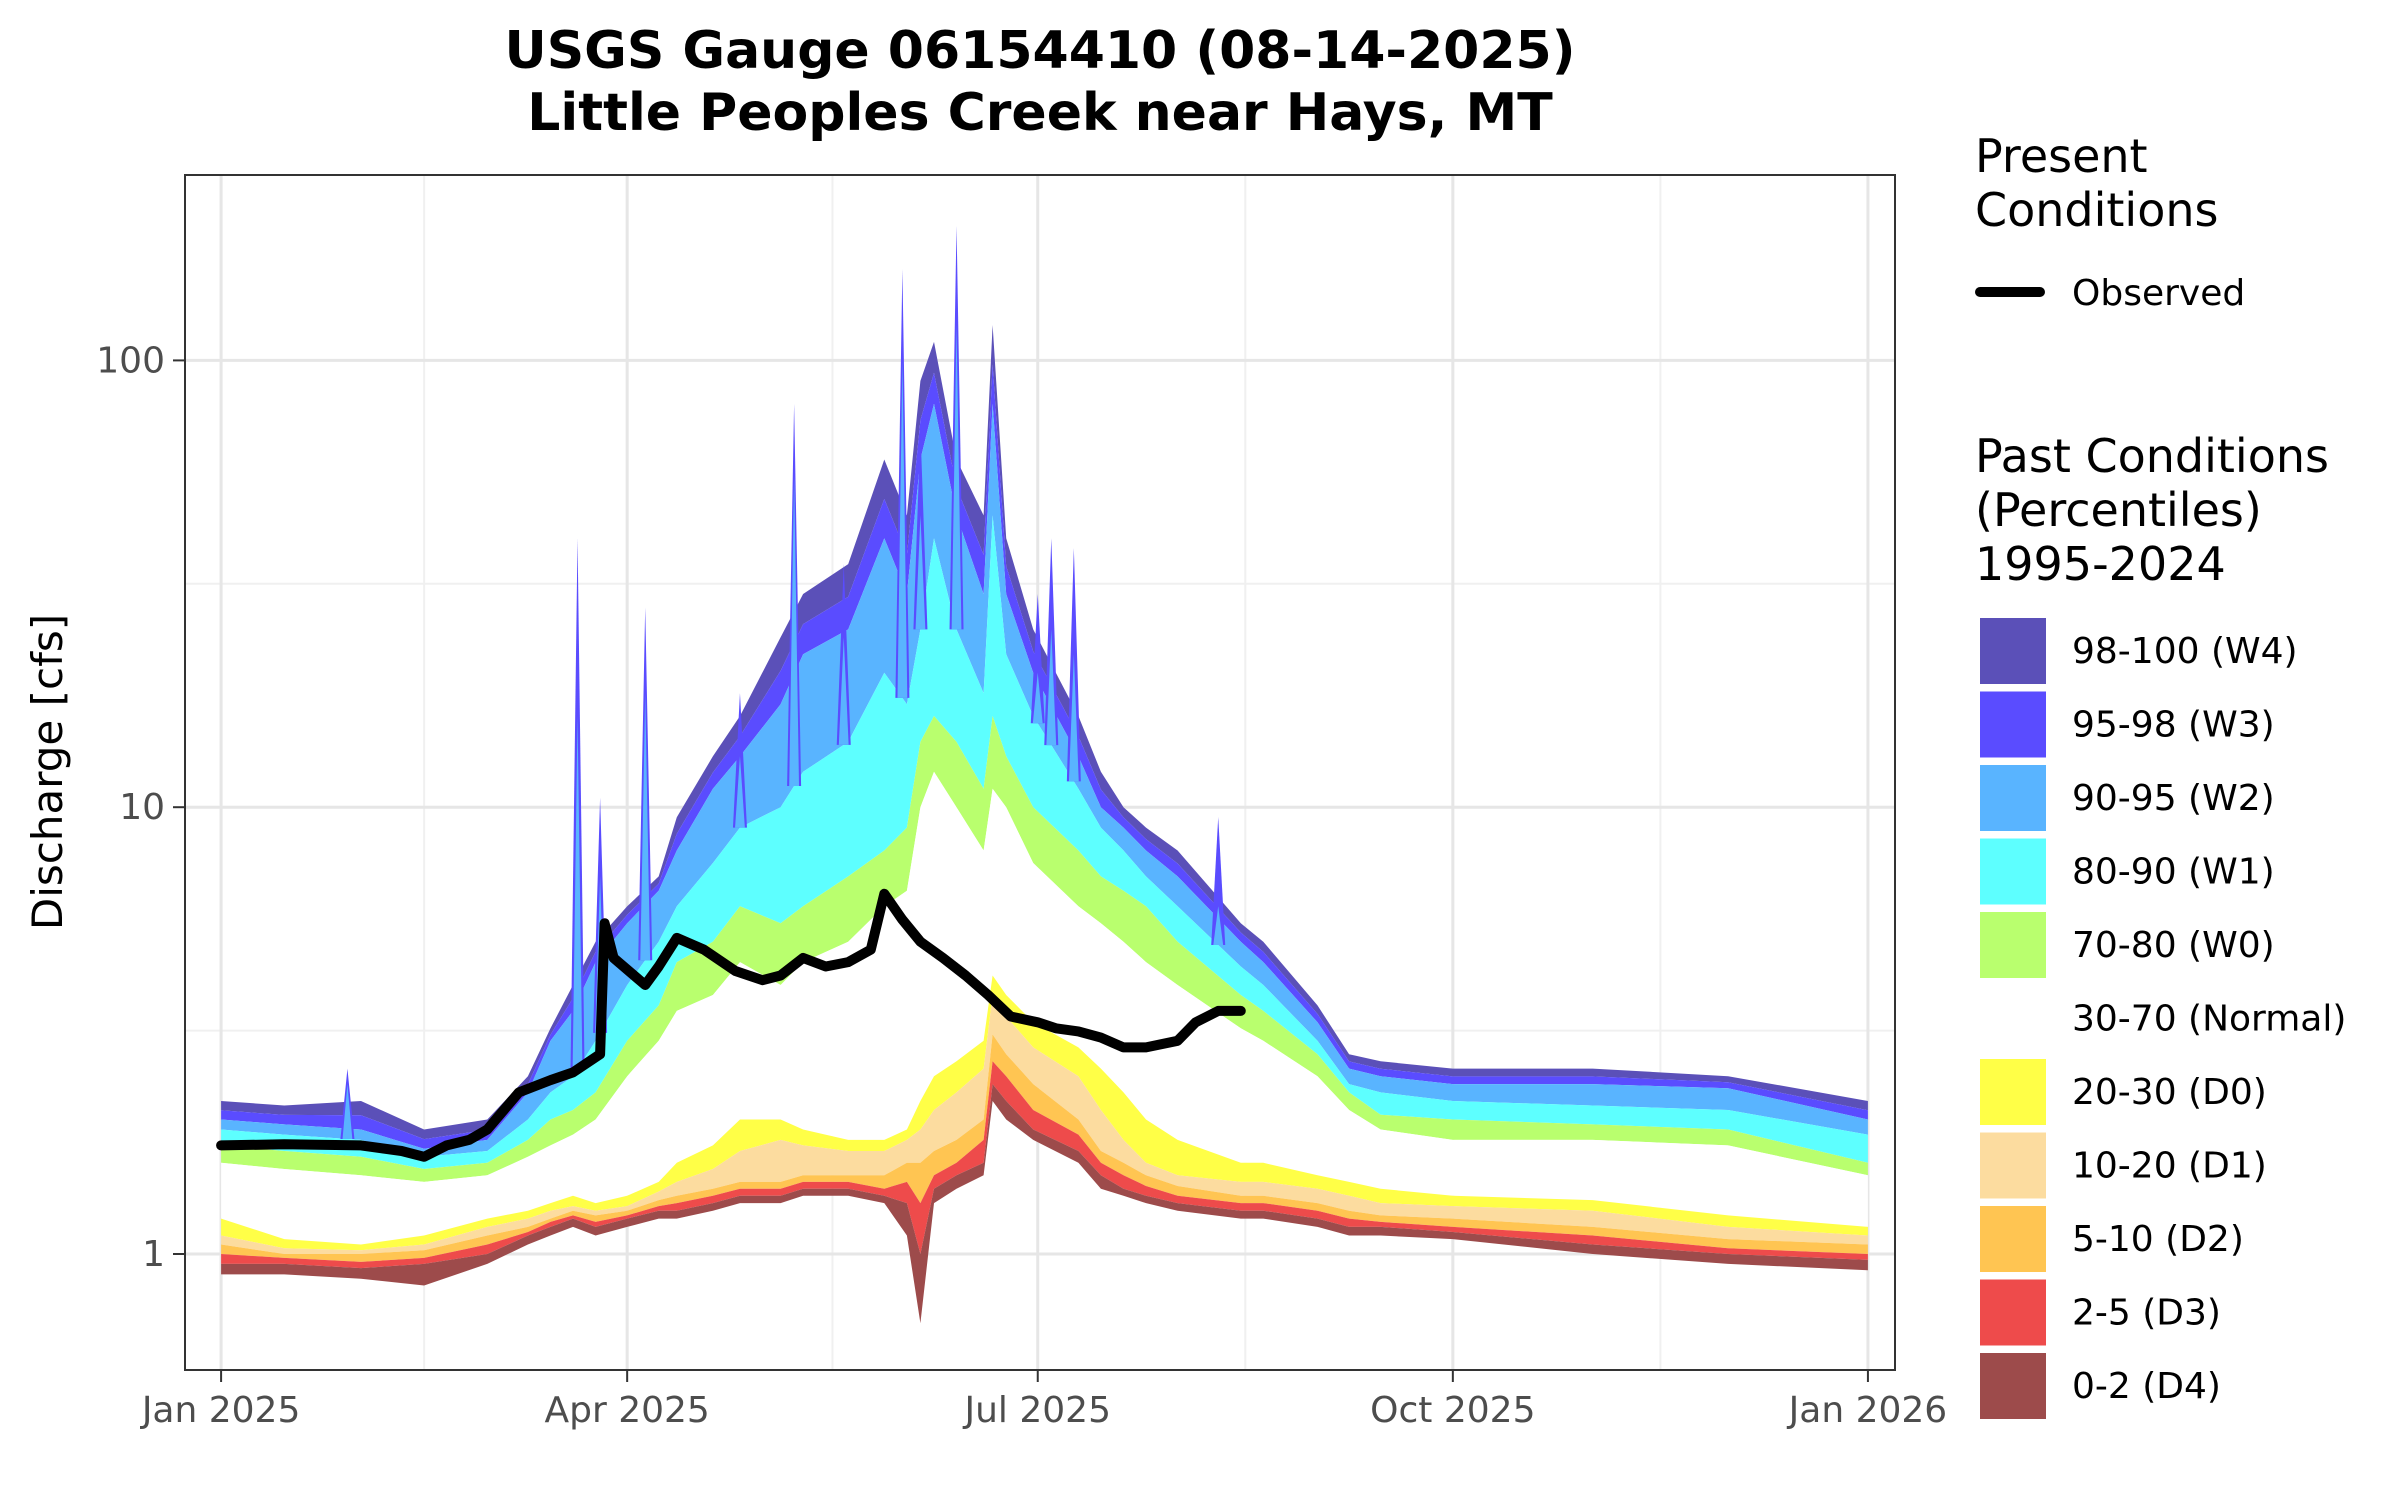 This screenshot has width=2400, height=1500. Describe the element at coordinates (1036, 1410) in the screenshot. I see `x-tick-label: Jul 2025` at that location.